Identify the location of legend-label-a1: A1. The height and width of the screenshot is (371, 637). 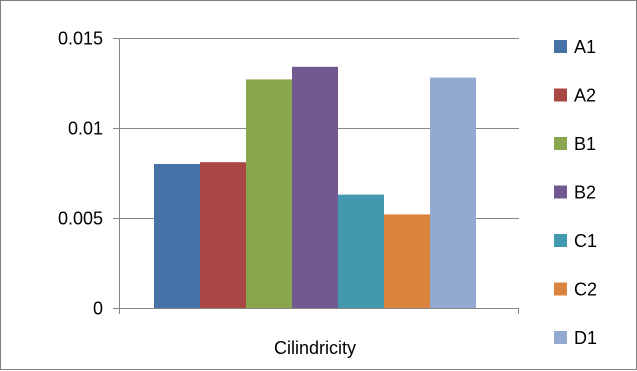
(585, 47).